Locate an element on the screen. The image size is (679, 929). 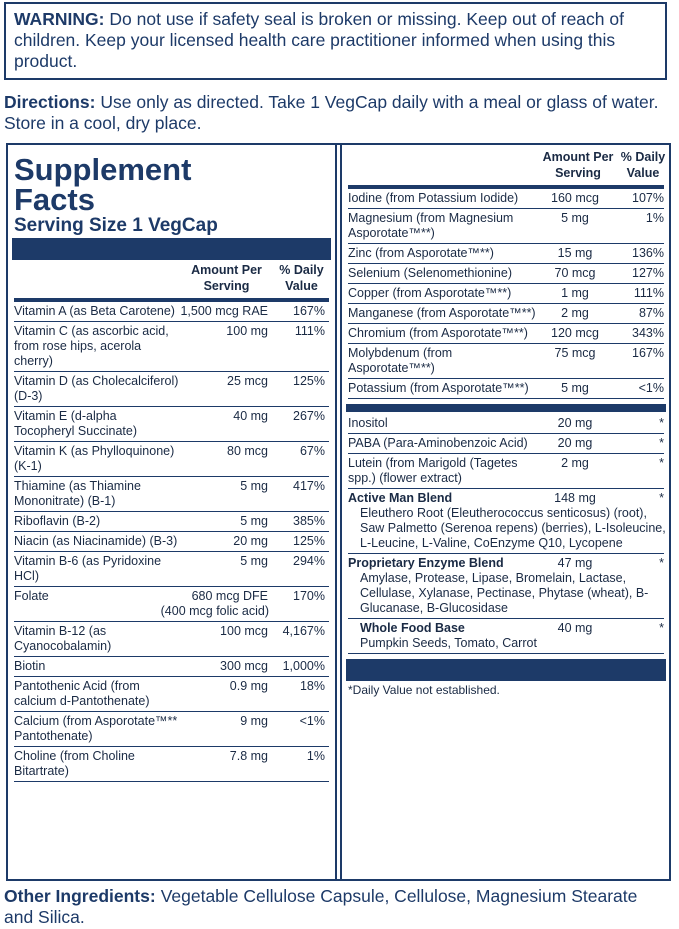
nutrient-name: Proprietary Enzyme Blend is located at coordinates (426, 563).